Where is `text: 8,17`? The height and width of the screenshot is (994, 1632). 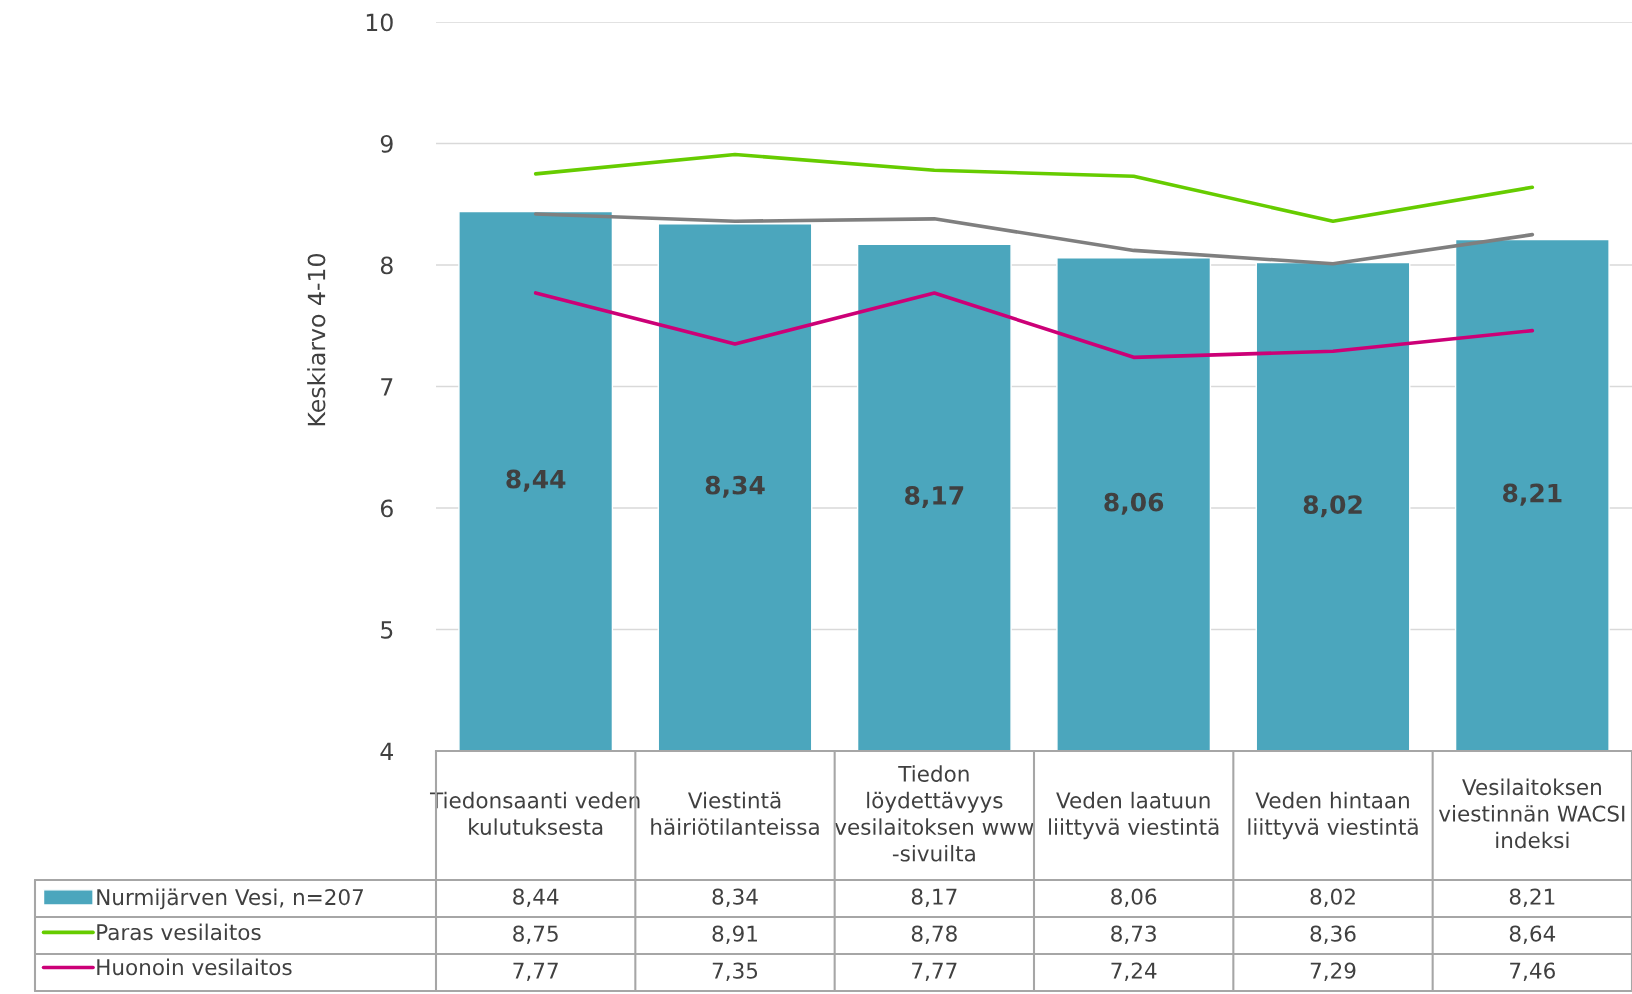
text: 8,17 is located at coordinates (934, 497).